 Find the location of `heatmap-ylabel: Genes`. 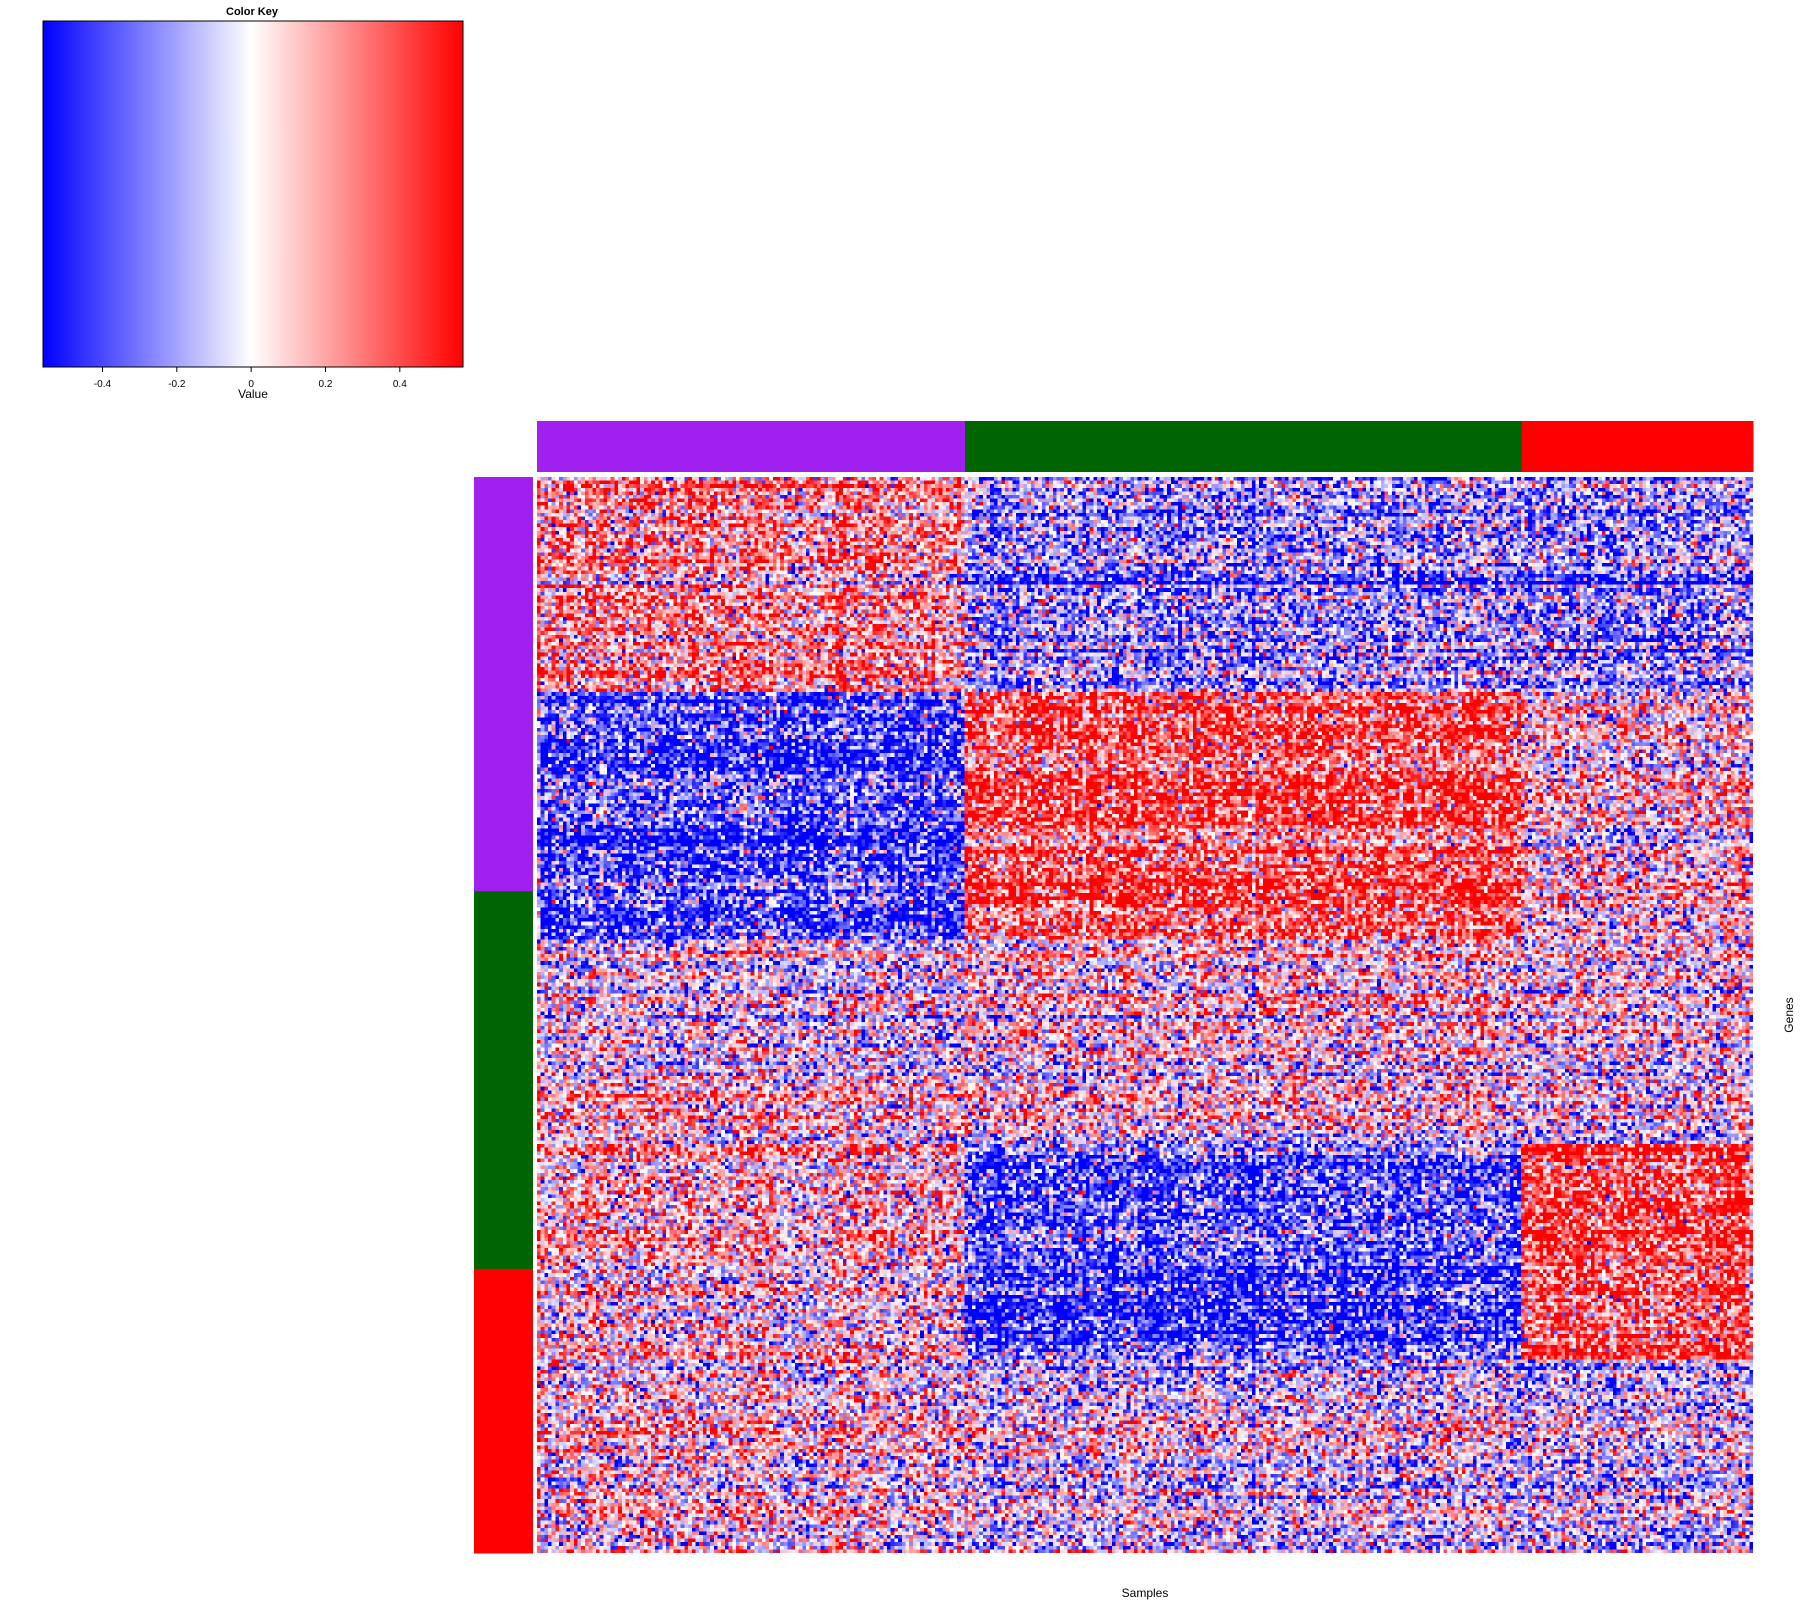

heatmap-ylabel: Genes is located at coordinates (1789, 1014).